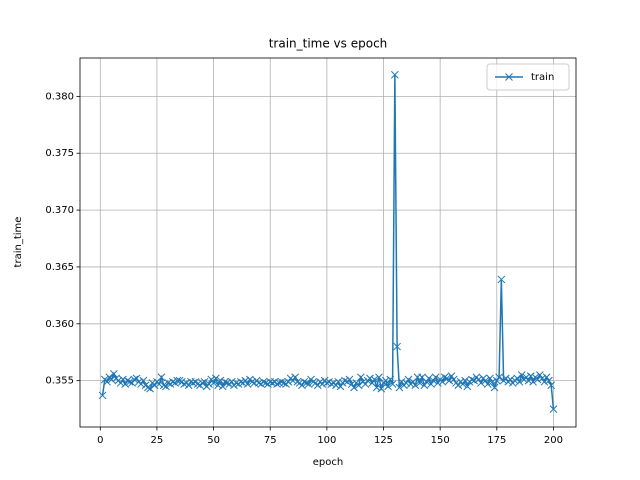  Describe the element at coordinates (59, 96) in the screenshot. I see `y-tick-label: 0.380` at that location.